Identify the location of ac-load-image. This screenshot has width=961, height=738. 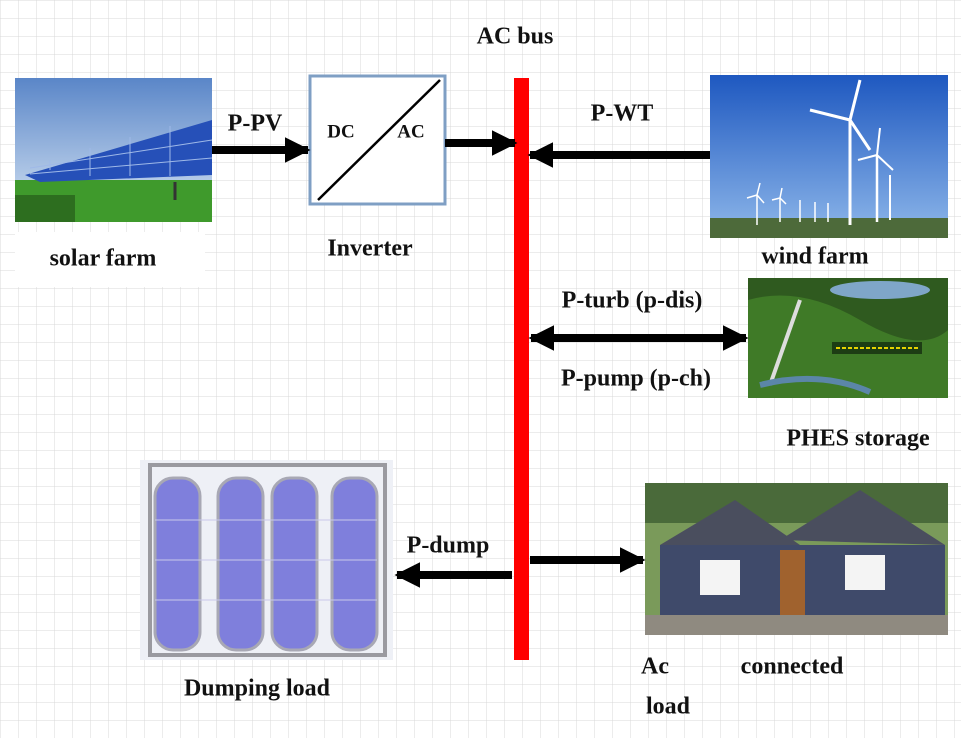
(796, 559).